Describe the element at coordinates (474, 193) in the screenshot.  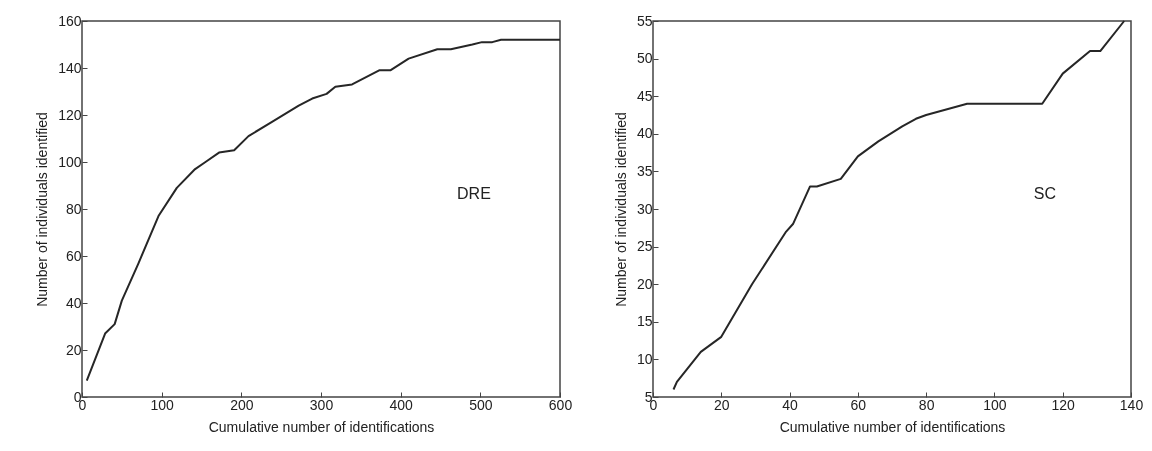
I see `annotation: DRE` at that location.